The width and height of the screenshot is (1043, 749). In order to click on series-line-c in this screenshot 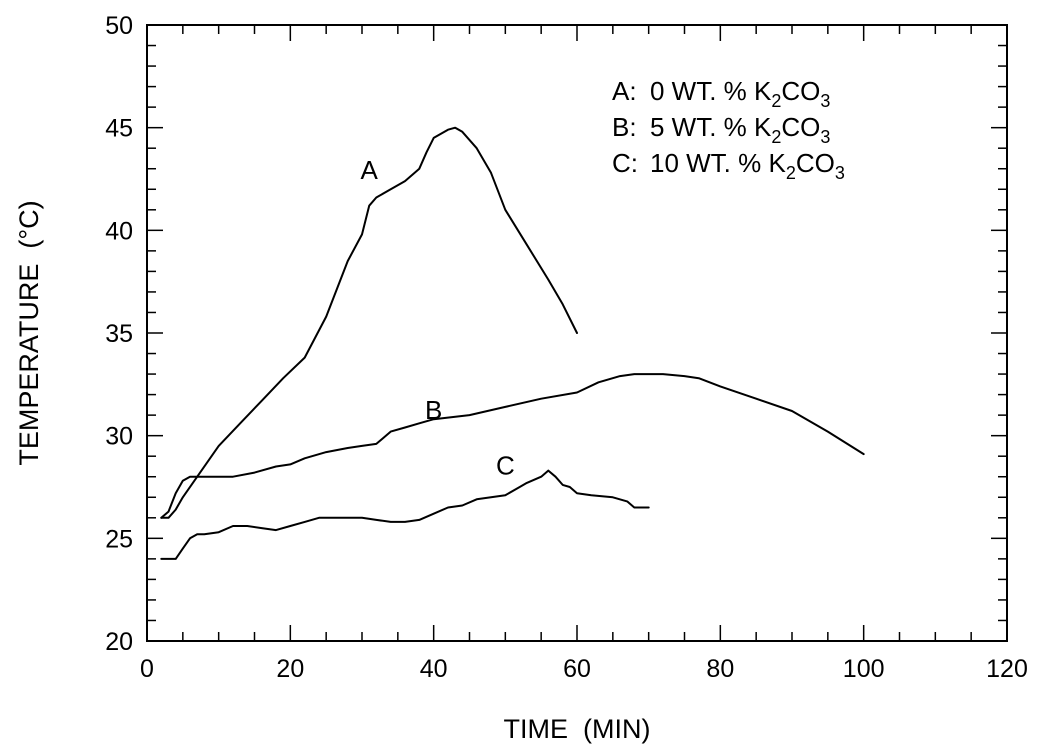, I will do `click(405, 514)`.